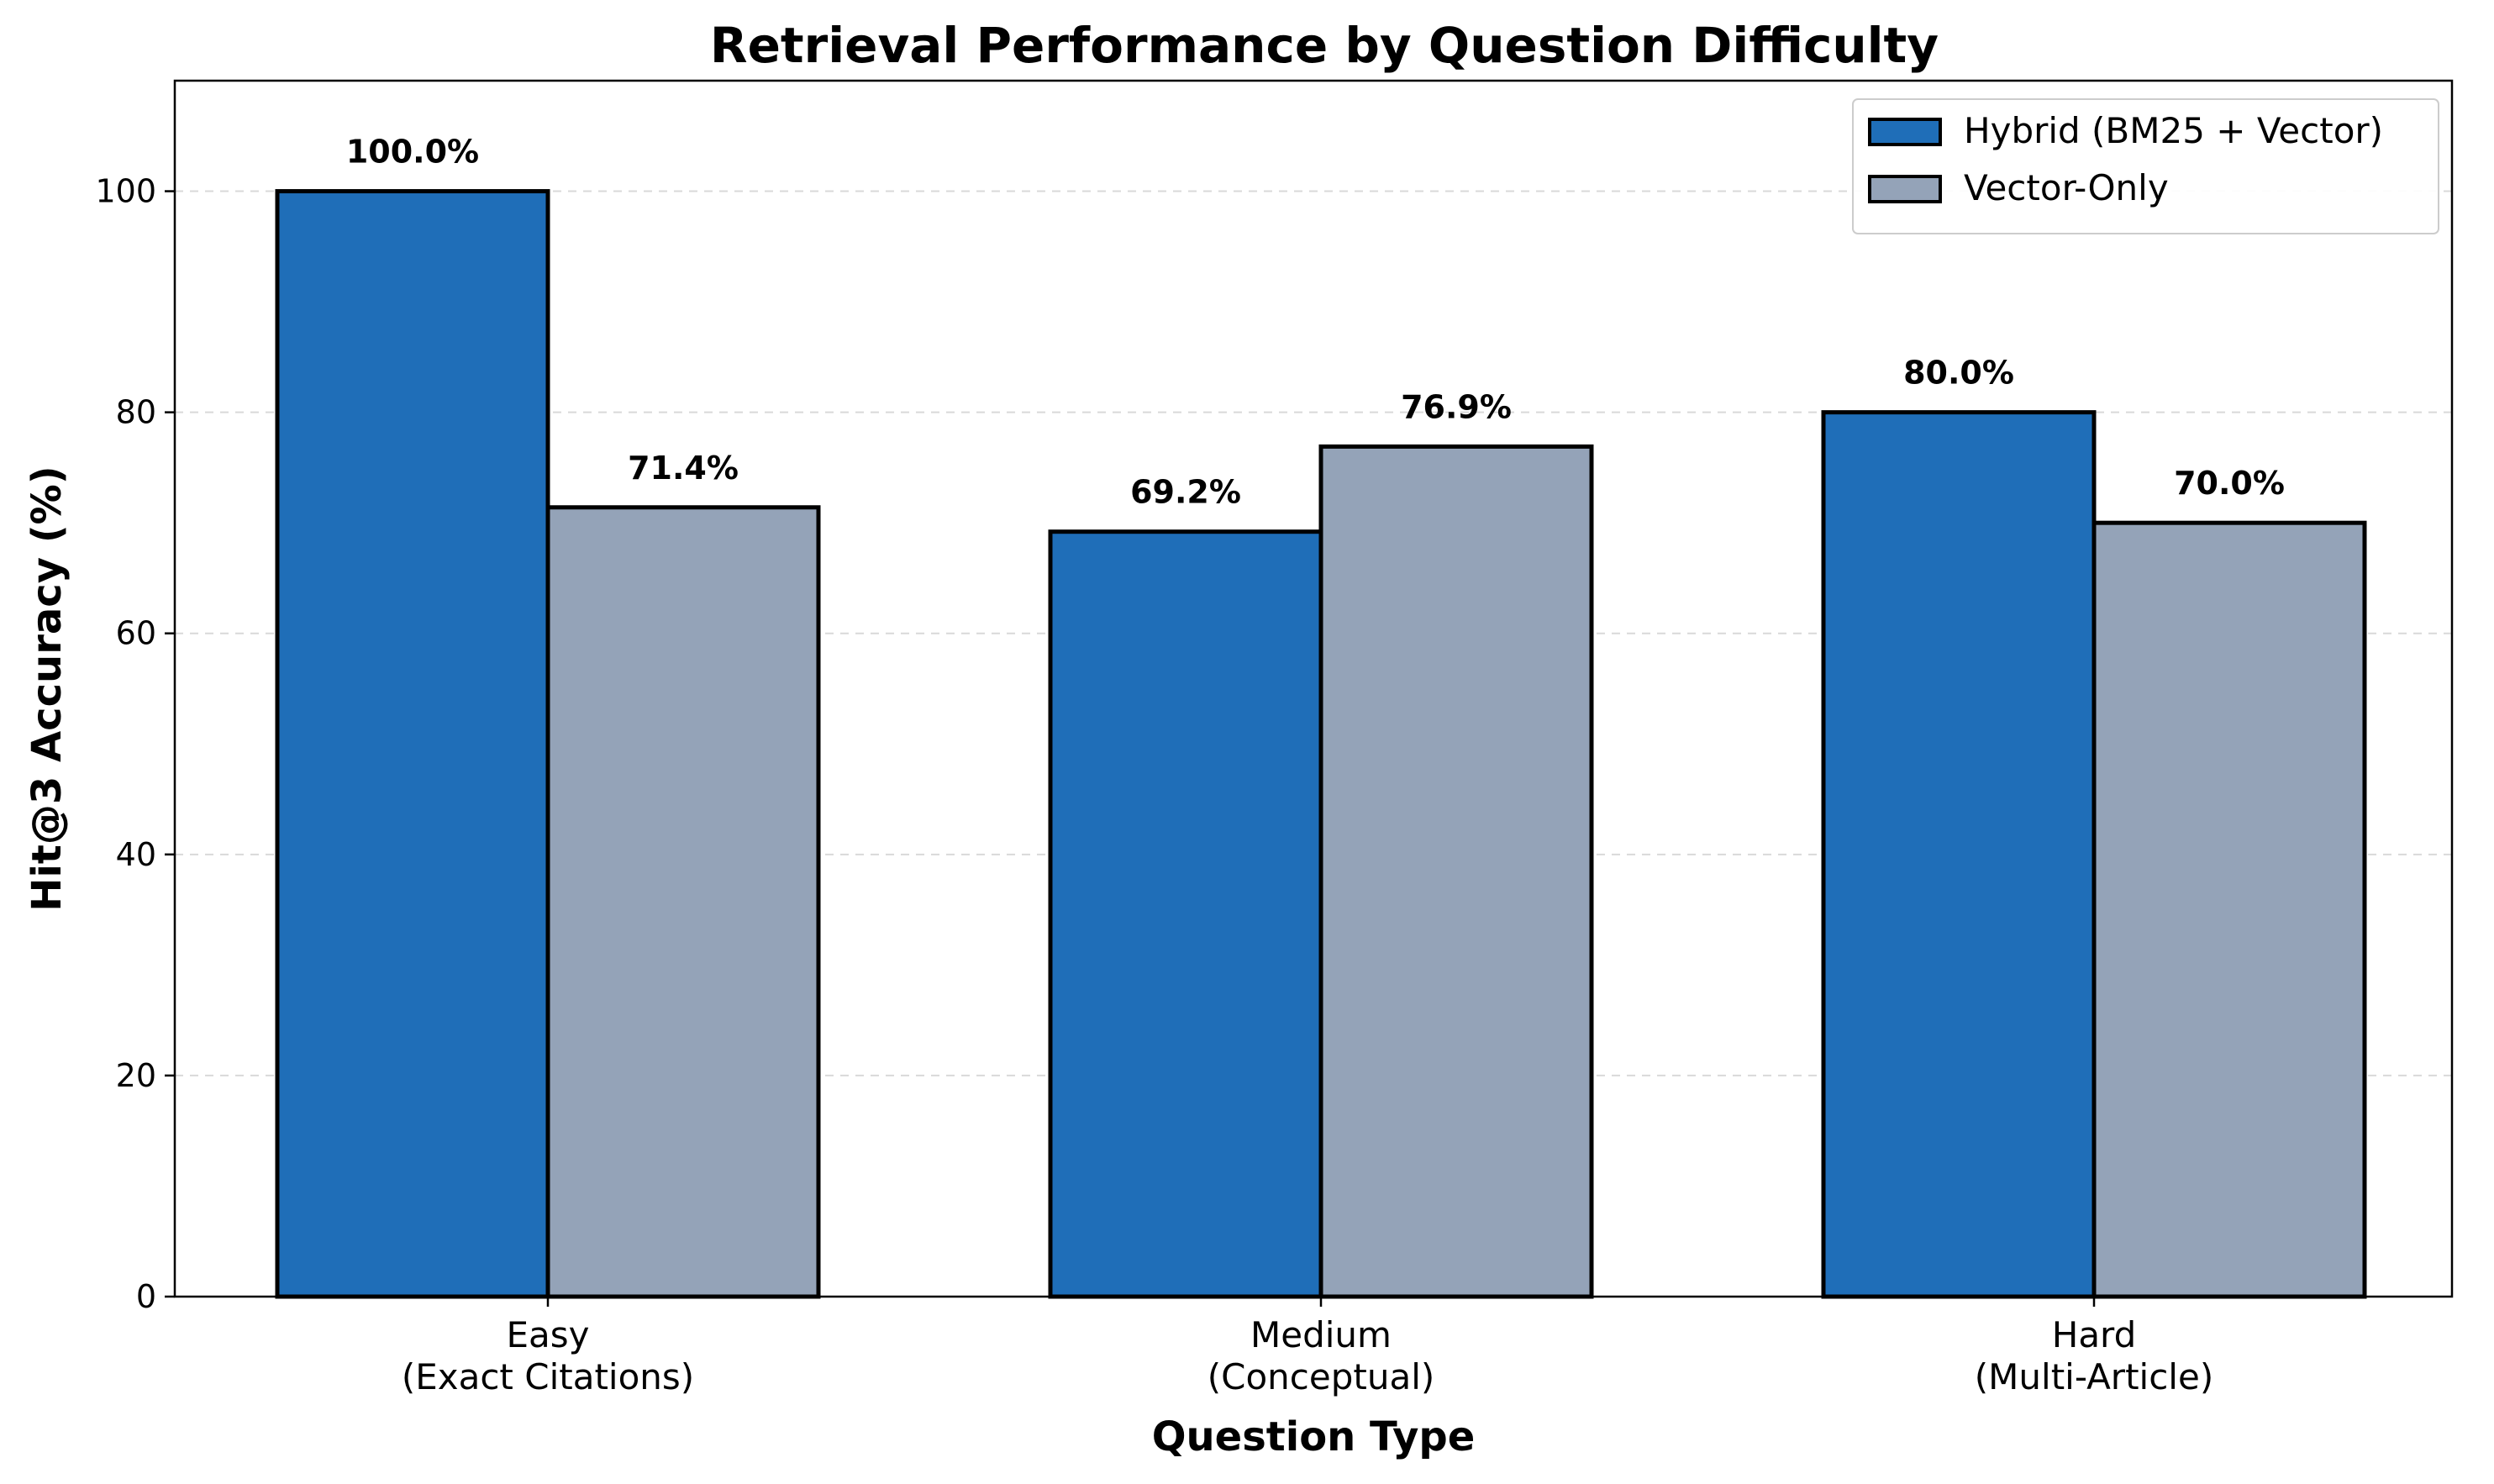 The width and height of the screenshot is (2494, 1484). Describe the element at coordinates (2173, 130) in the screenshot. I see `legend-entry: Hybrid (BM25 + Vector)` at that location.